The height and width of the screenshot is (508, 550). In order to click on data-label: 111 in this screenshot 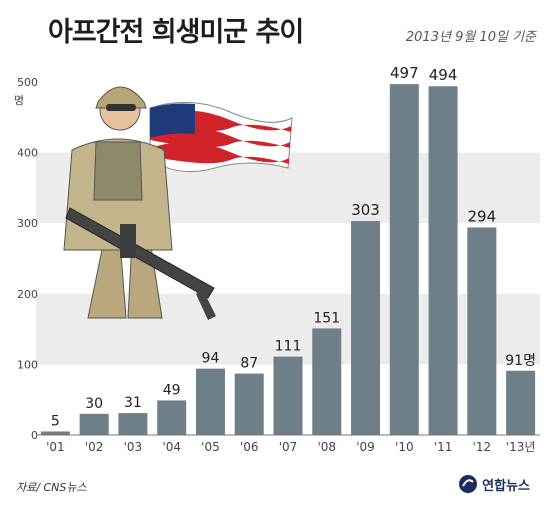, I will do `click(288, 347)`.